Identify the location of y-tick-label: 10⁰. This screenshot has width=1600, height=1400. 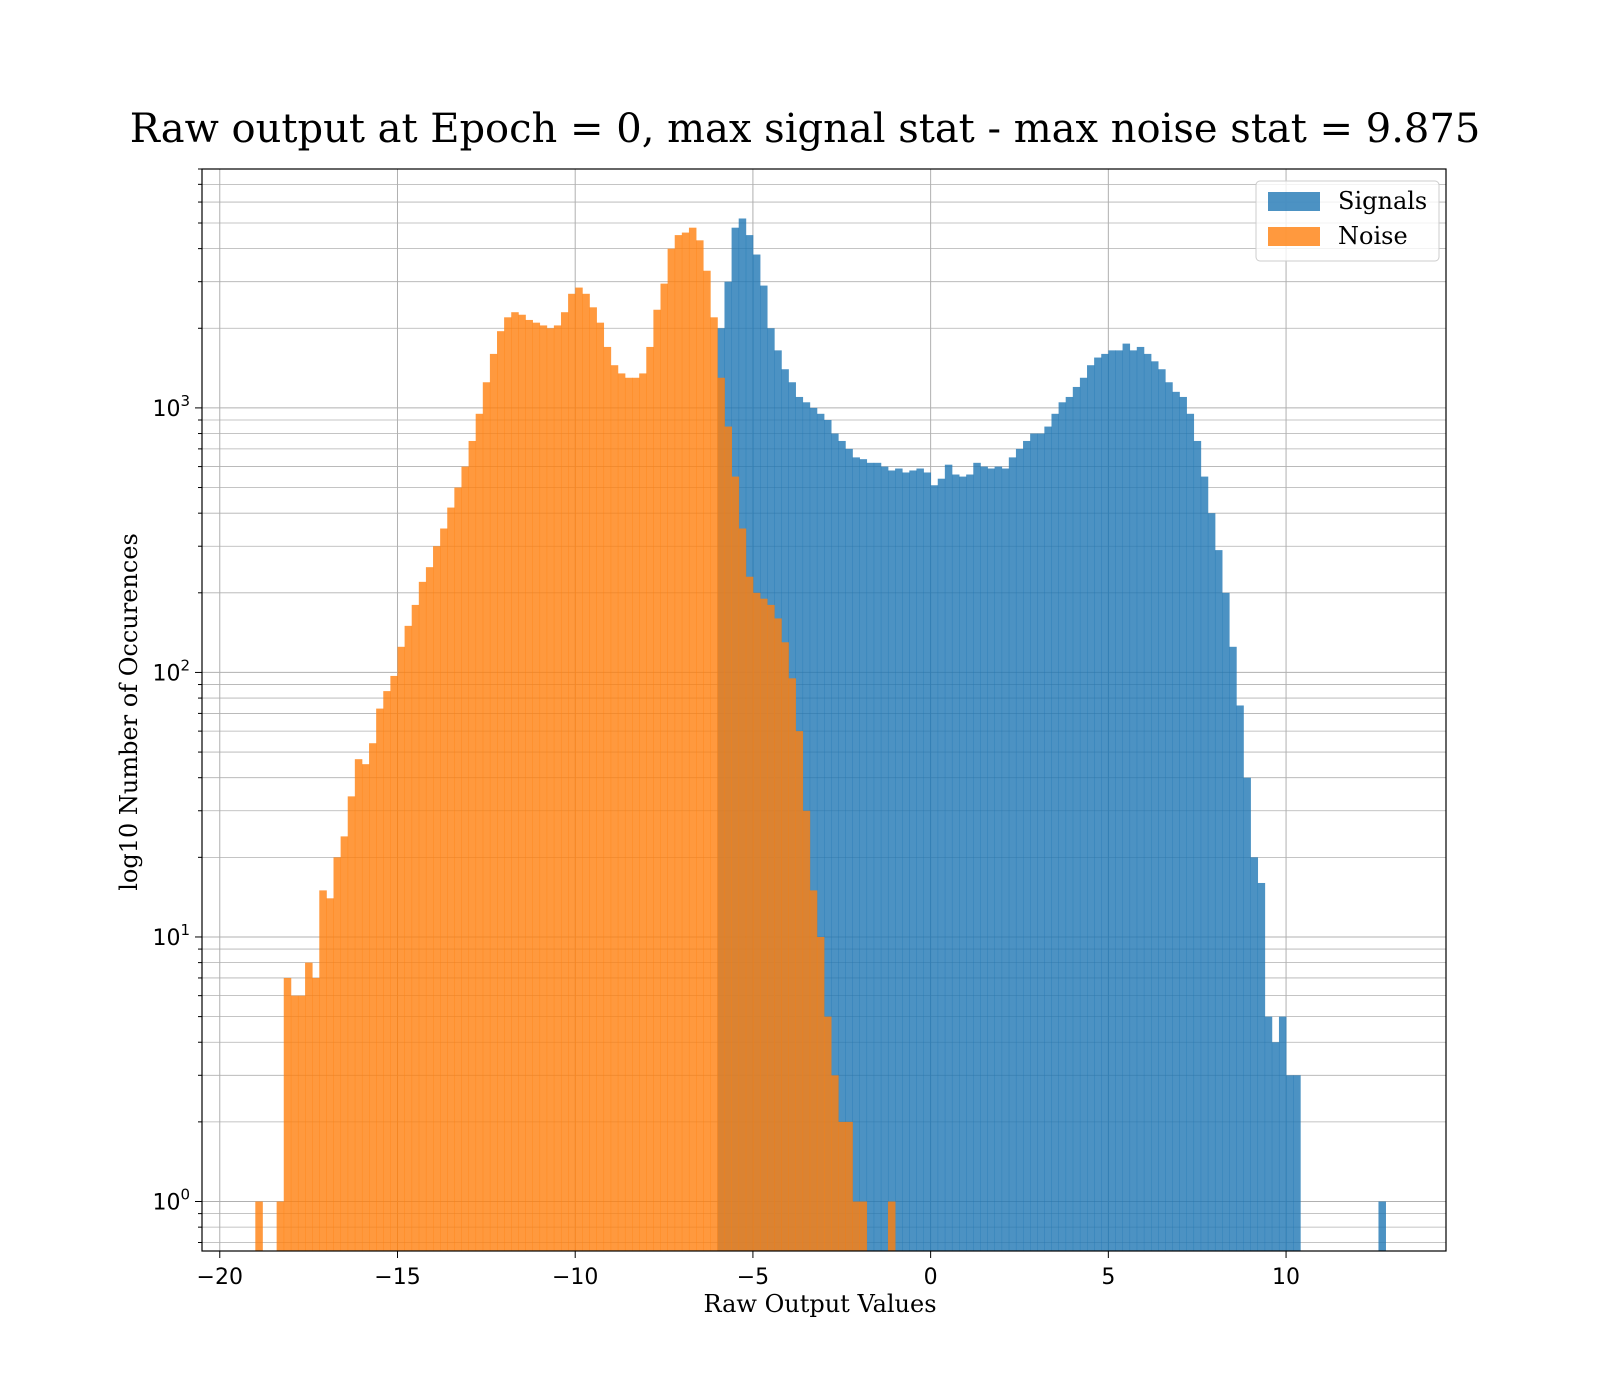
(171, 1201).